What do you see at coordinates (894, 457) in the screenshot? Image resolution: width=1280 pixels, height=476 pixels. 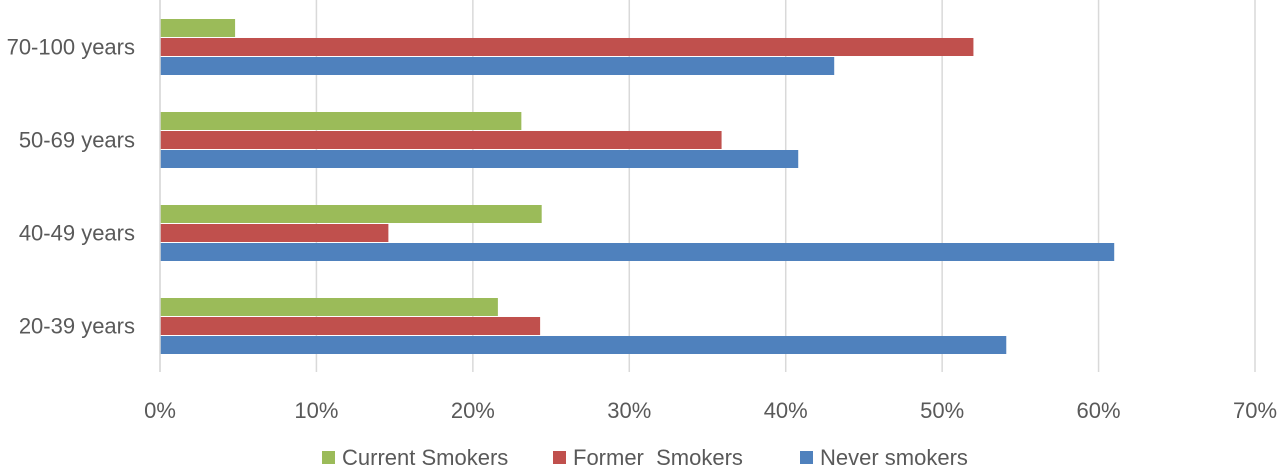 I see `legend-label: Never smokers` at bounding box center [894, 457].